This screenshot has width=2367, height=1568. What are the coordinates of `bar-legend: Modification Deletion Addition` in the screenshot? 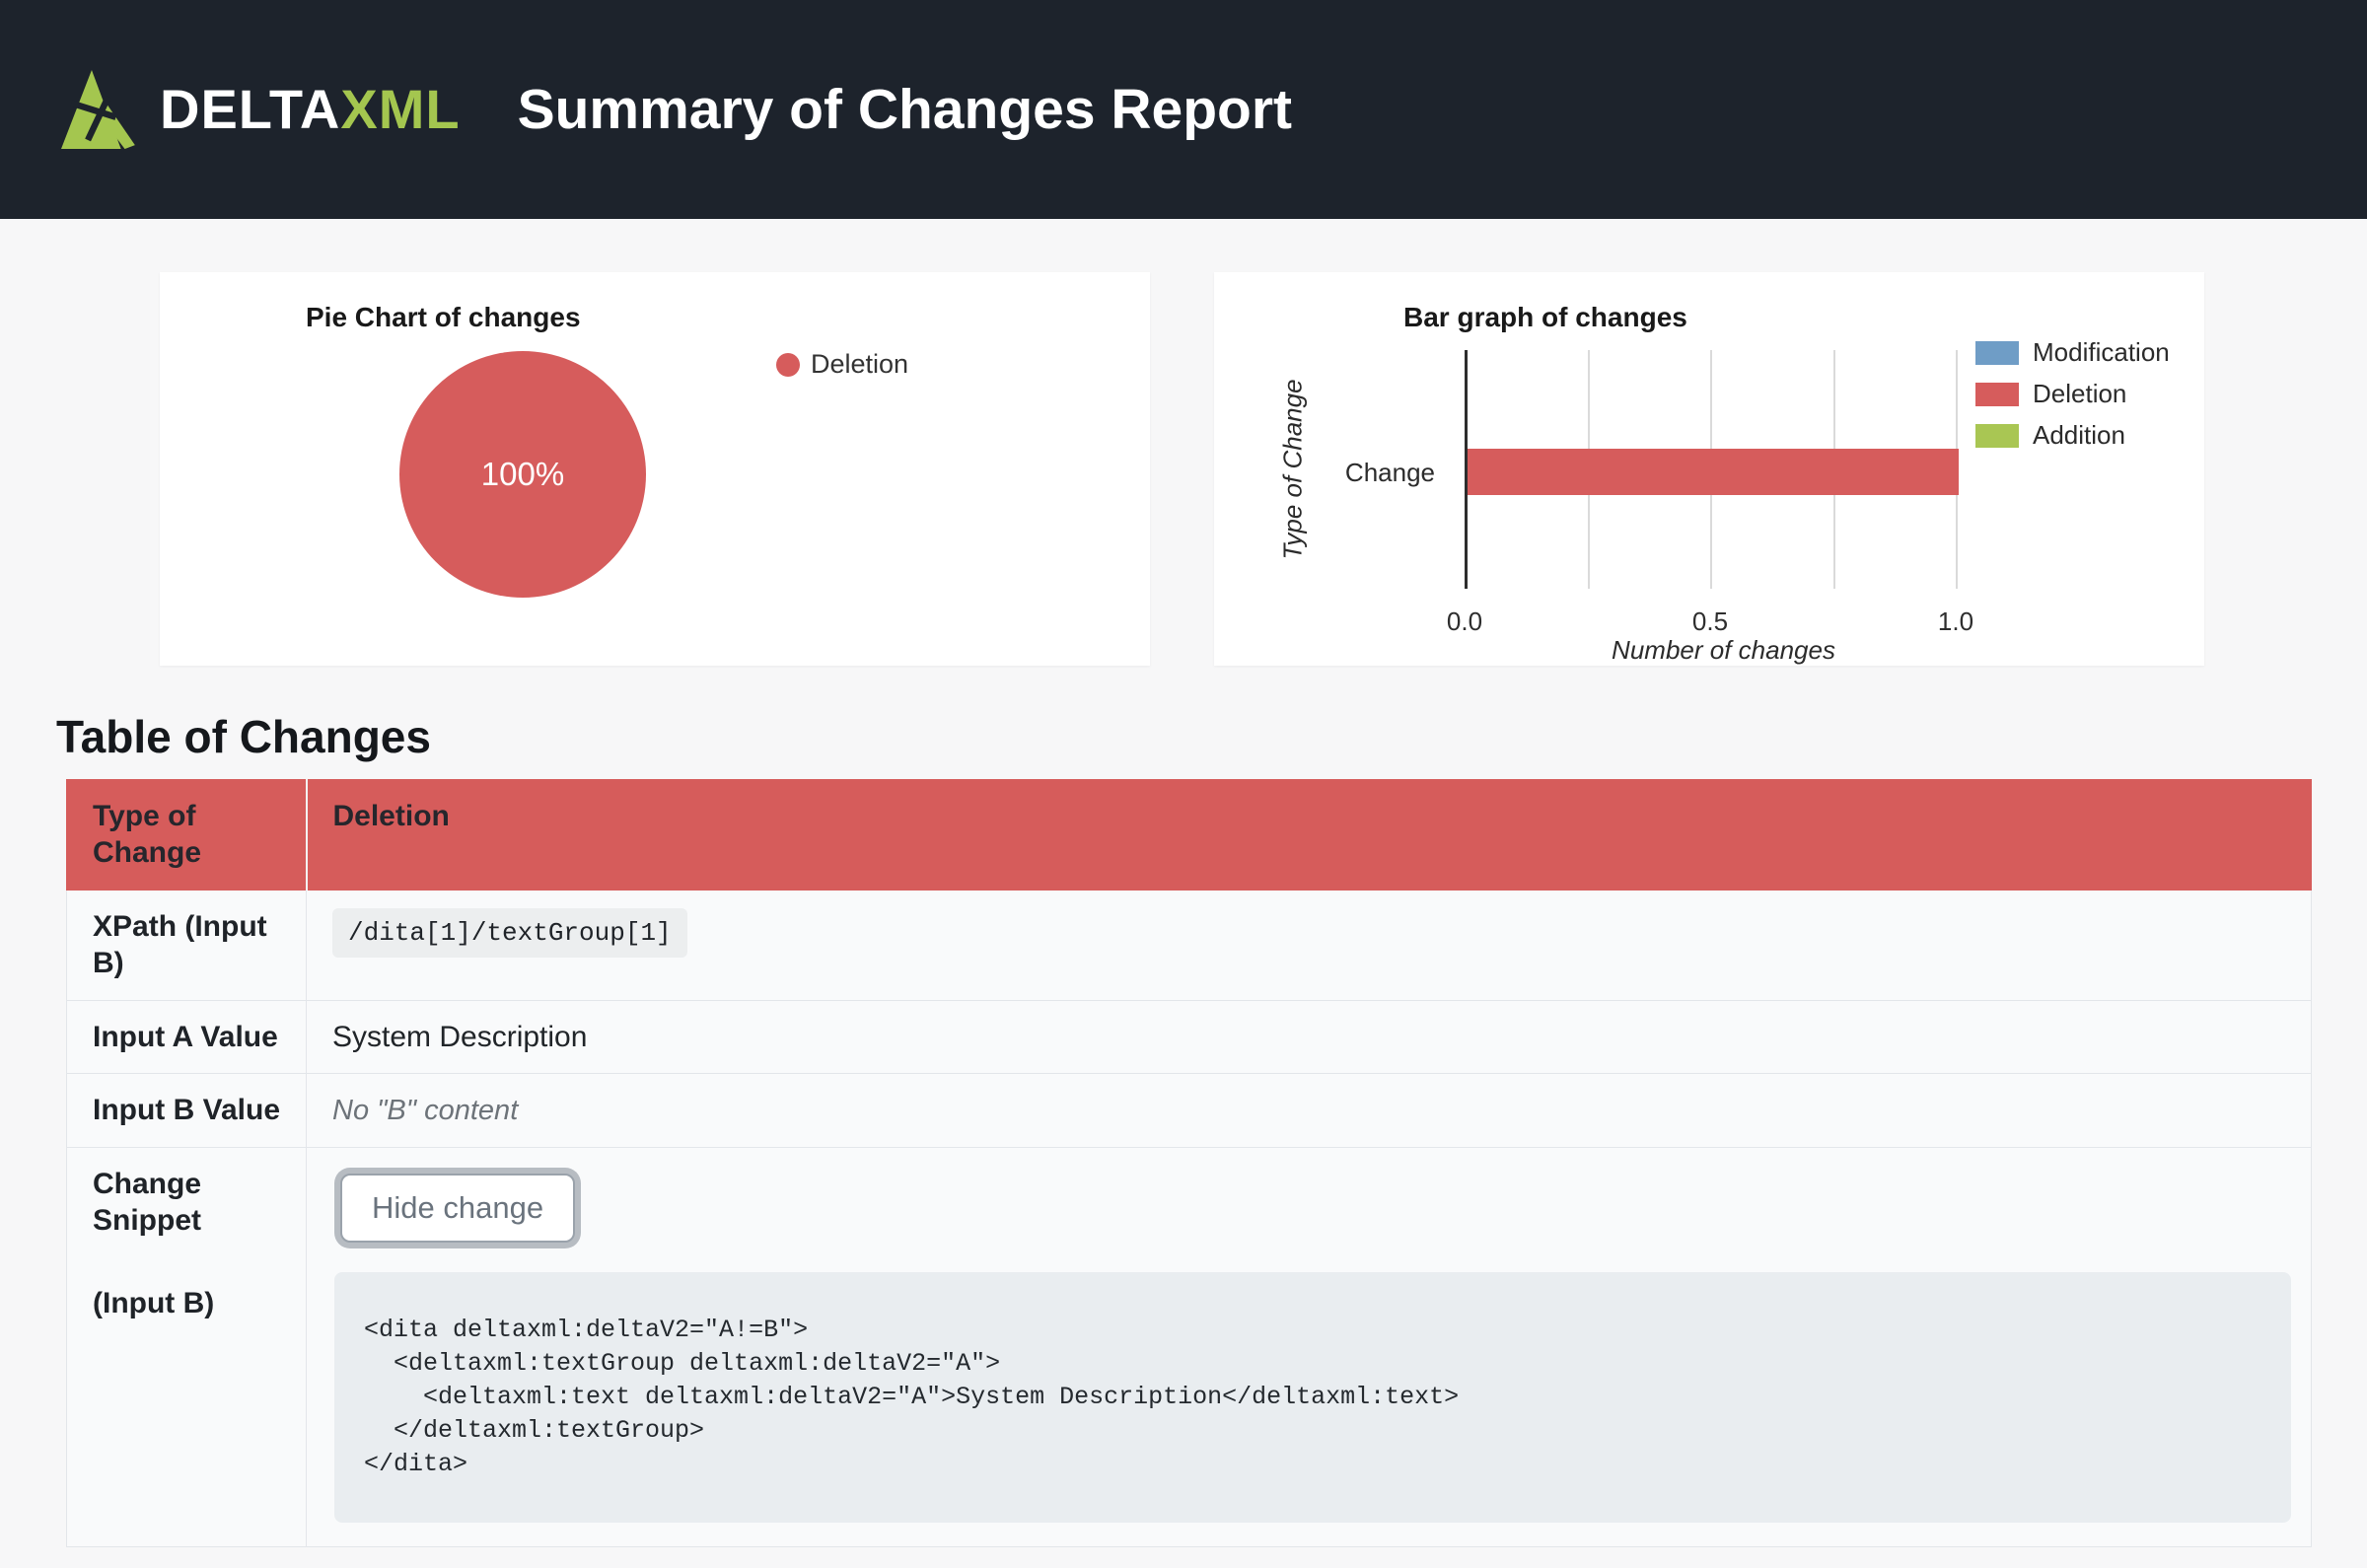 It's located at (2072, 394).